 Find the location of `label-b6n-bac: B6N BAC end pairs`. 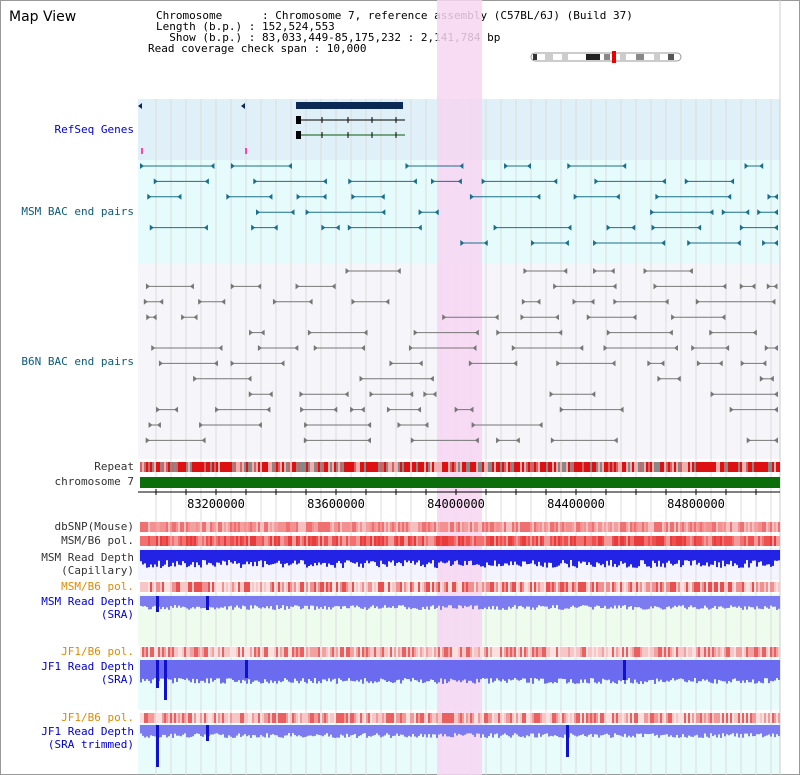

label-b6n-bac: B6N BAC end pairs is located at coordinates (77, 361).